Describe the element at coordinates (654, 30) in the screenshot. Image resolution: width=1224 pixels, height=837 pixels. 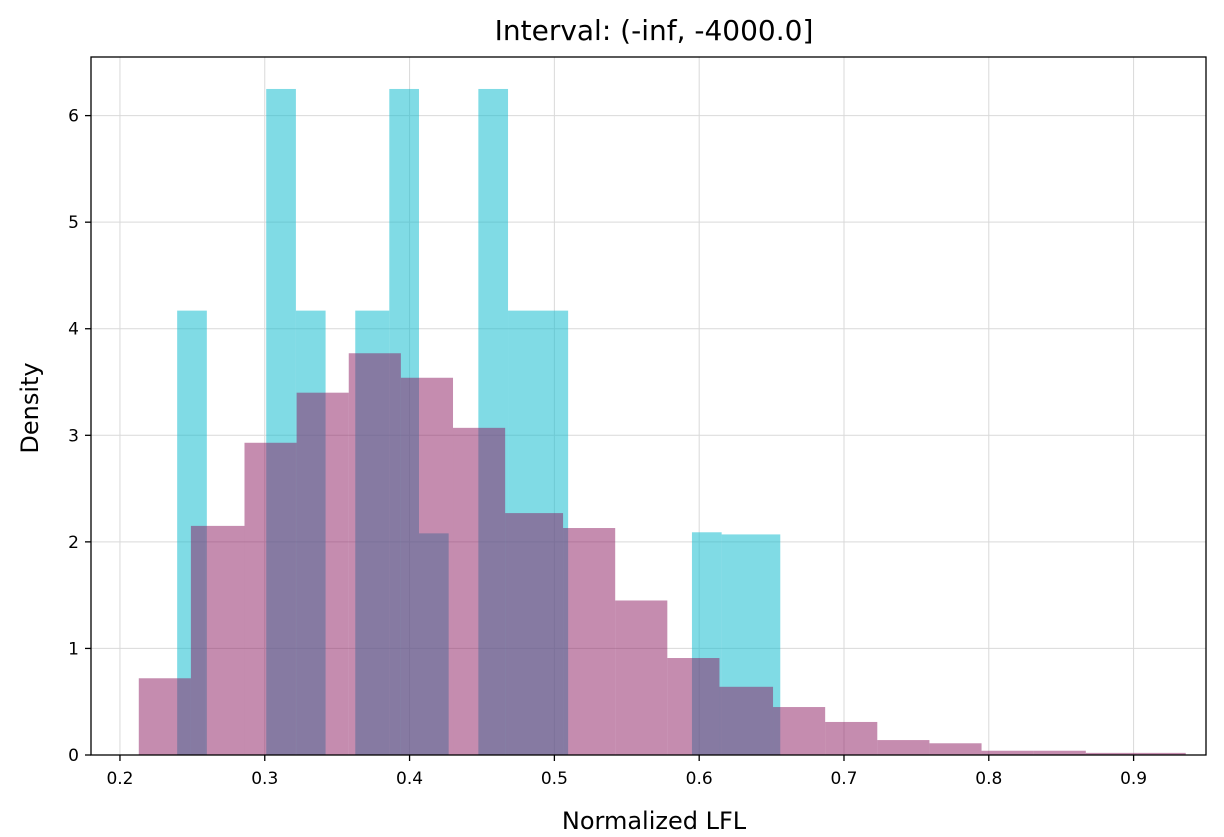
I see `chart-title: Interval: (-inf, -4000.0]` at that location.